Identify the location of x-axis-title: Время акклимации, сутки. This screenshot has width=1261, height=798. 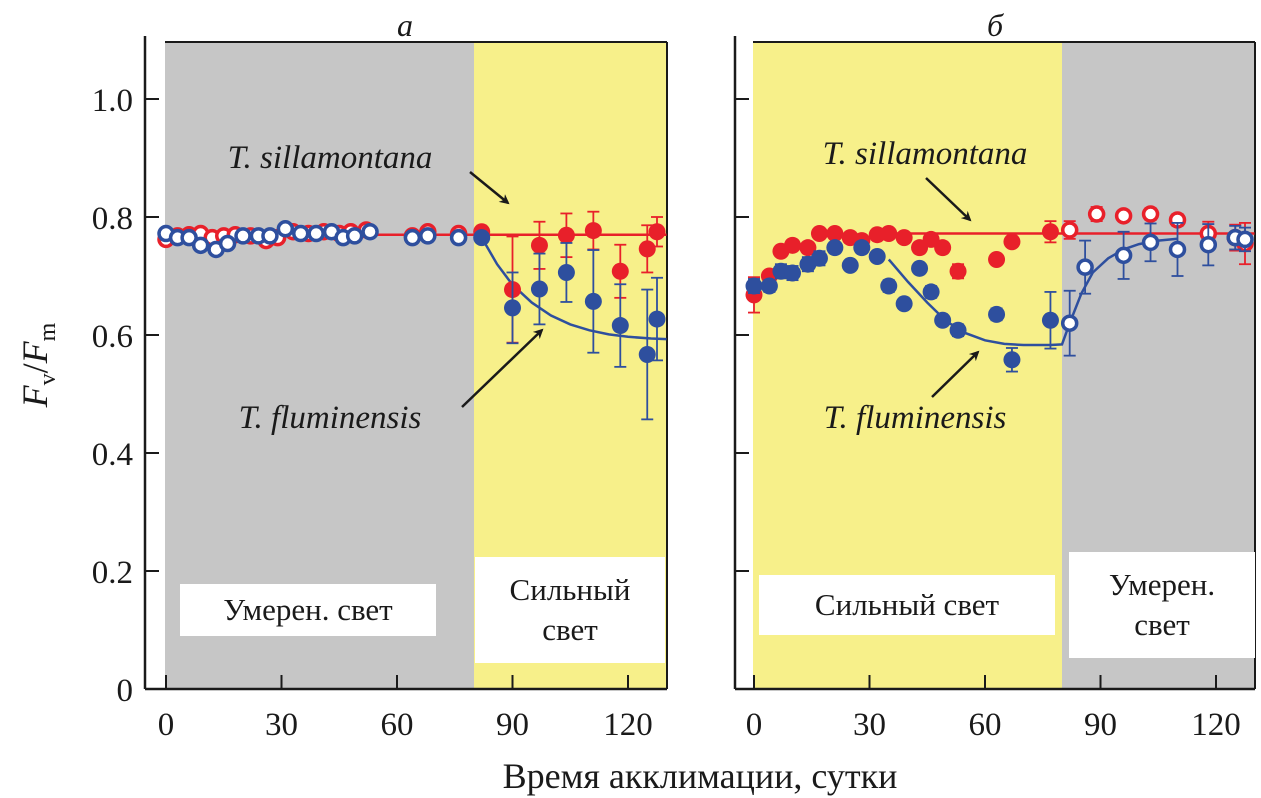
(700, 776).